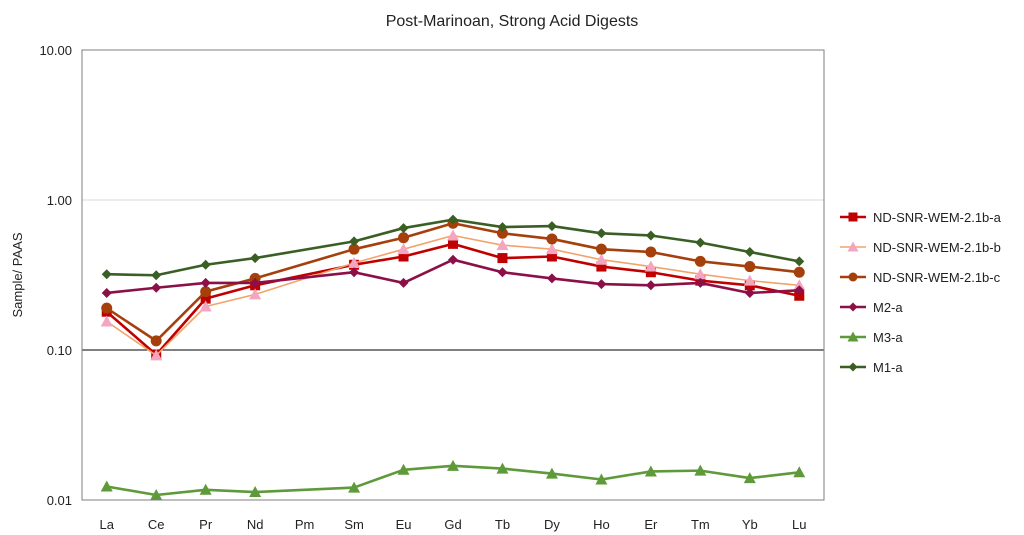 The height and width of the screenshot is (535, 1024). I want to click on legend-label: ND-SNR-WEM-2.1b-a, so click(937, 217).